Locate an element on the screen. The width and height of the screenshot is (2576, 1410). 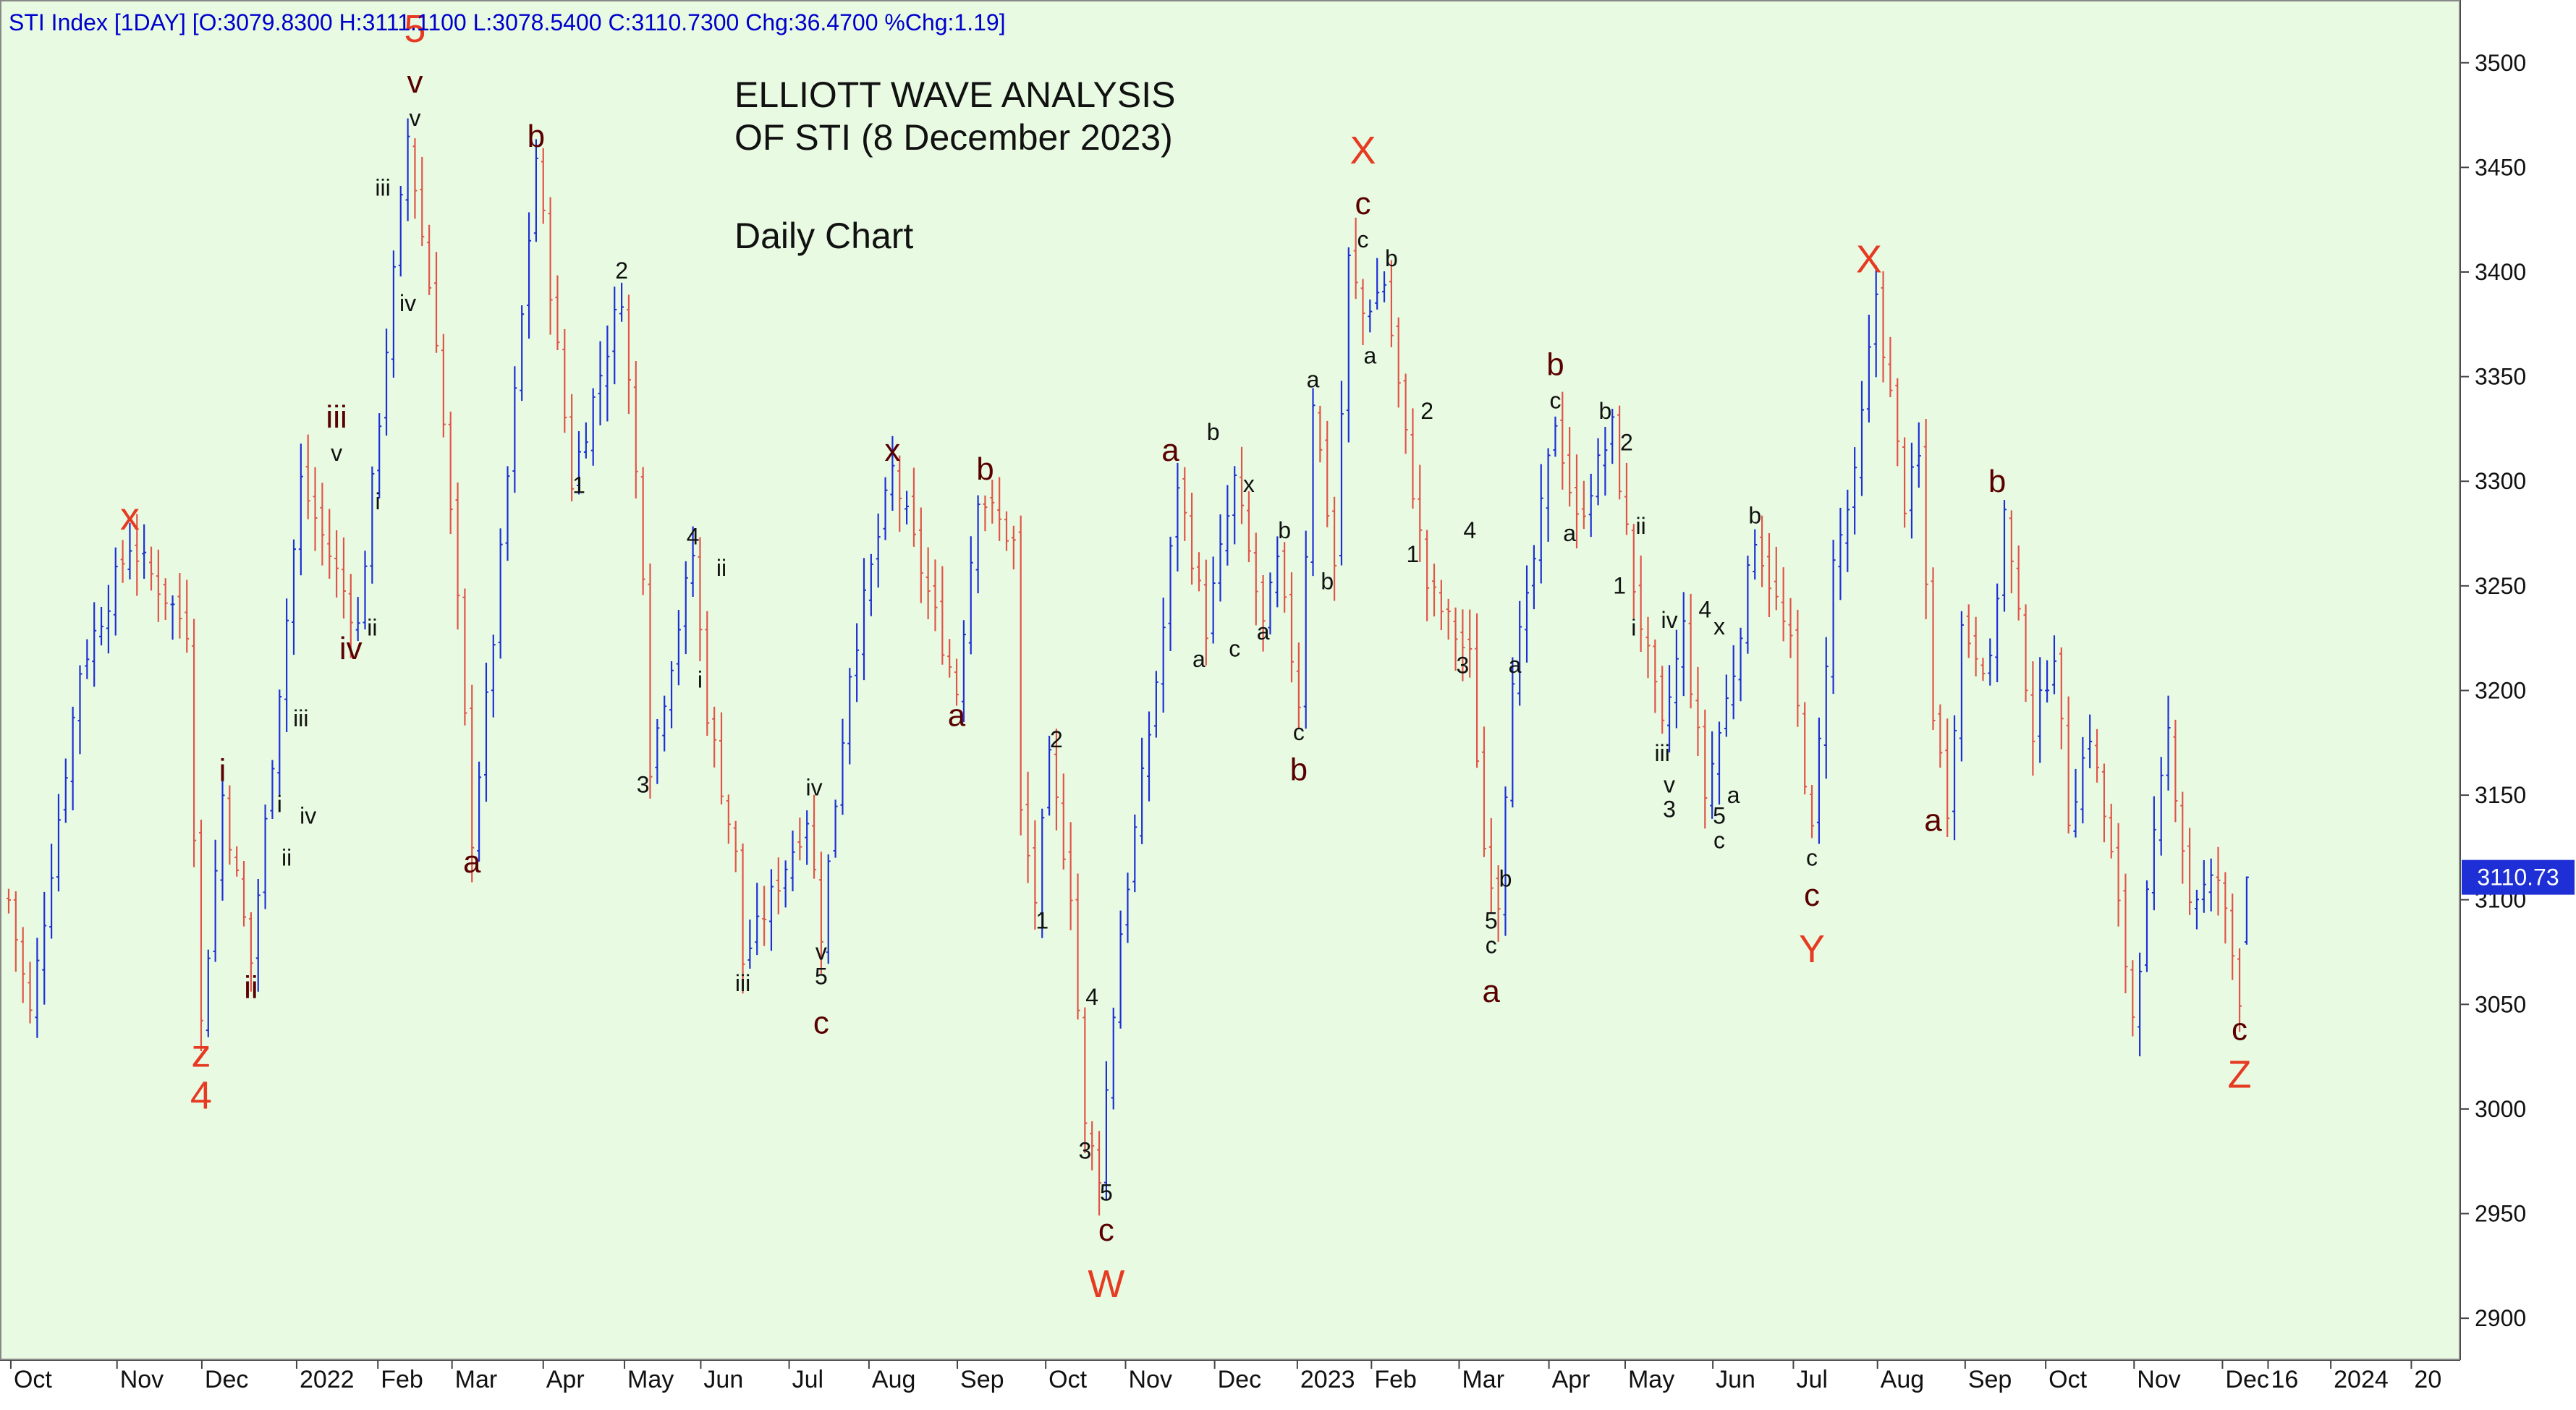
x-tick-label: Aug is located at coordinates (1903, 1379).